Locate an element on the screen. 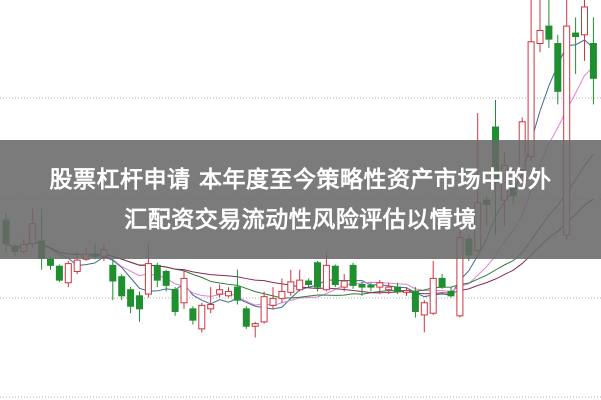 This screenshot has height=400, width=601. title-line-1: 股票杠杆申请 本年度至今策略性资产市场中的外 is located at coordinates (300, 179).